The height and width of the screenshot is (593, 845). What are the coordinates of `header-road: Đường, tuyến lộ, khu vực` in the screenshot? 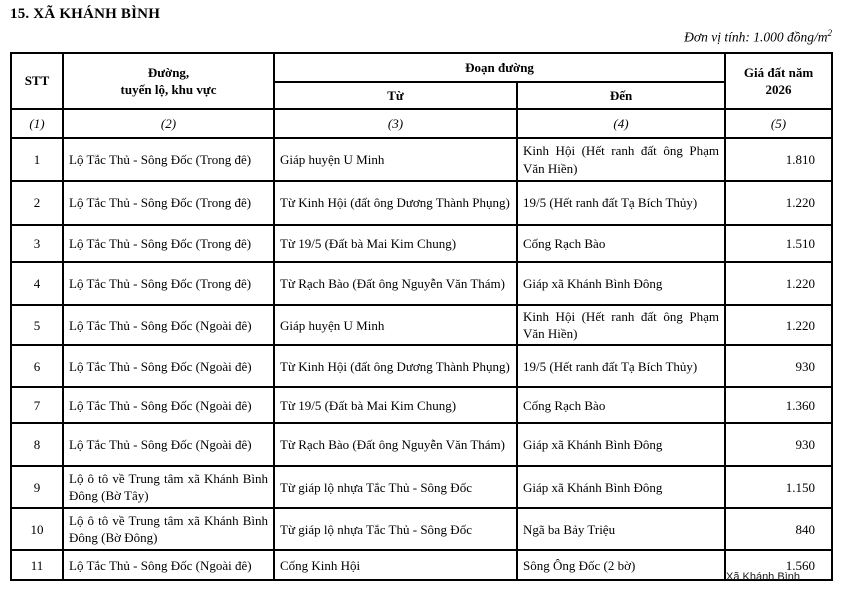 It's located at (168, 81).